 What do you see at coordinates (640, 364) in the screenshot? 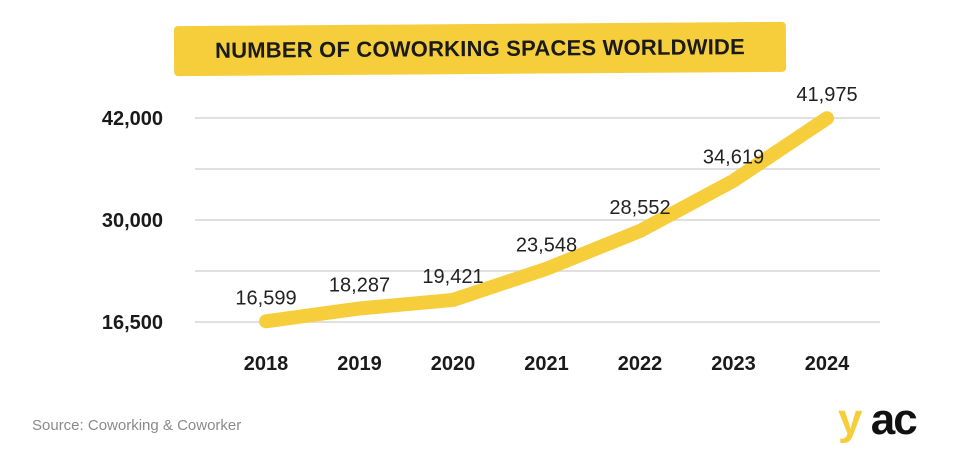
I see `x-tick-label: 2022` at bounding box center [640, 364].